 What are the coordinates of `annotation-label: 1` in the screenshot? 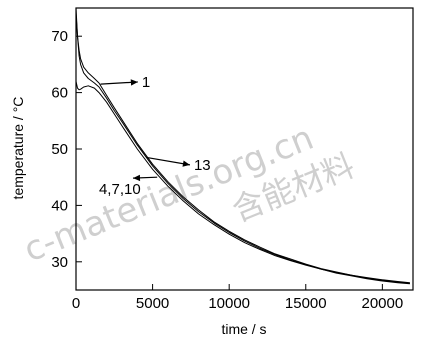 It's located at (146, 82).